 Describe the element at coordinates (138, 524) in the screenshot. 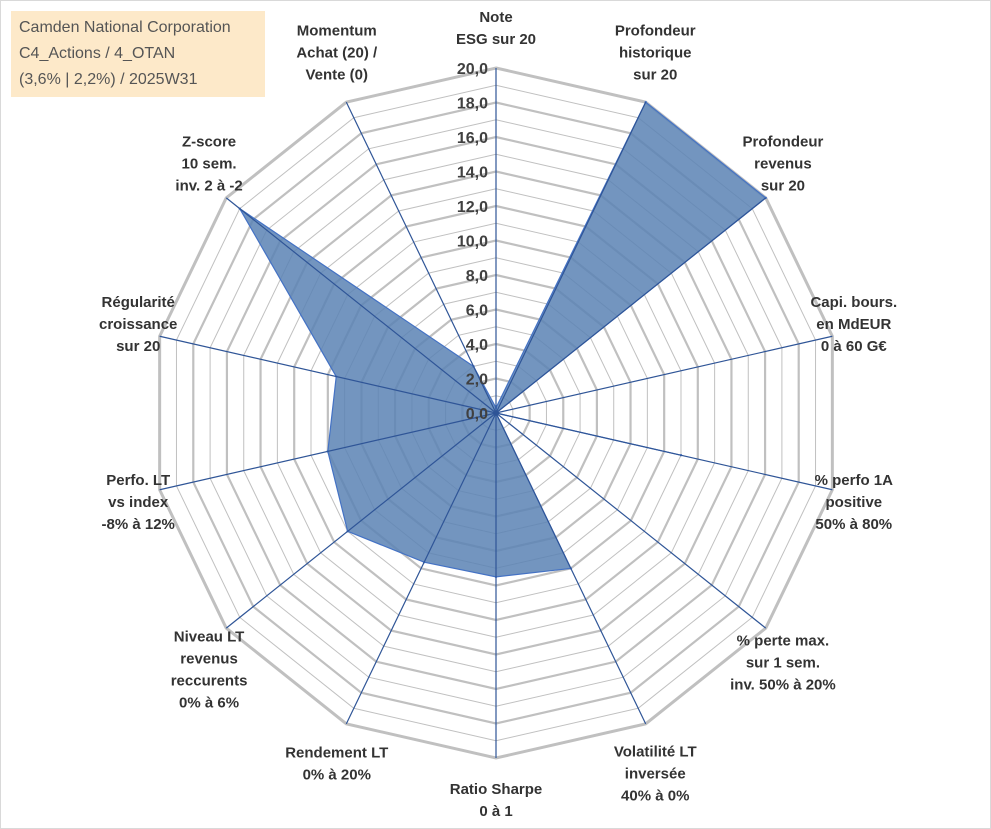

I see `axis-label-line: -8% à 12%` at that location.